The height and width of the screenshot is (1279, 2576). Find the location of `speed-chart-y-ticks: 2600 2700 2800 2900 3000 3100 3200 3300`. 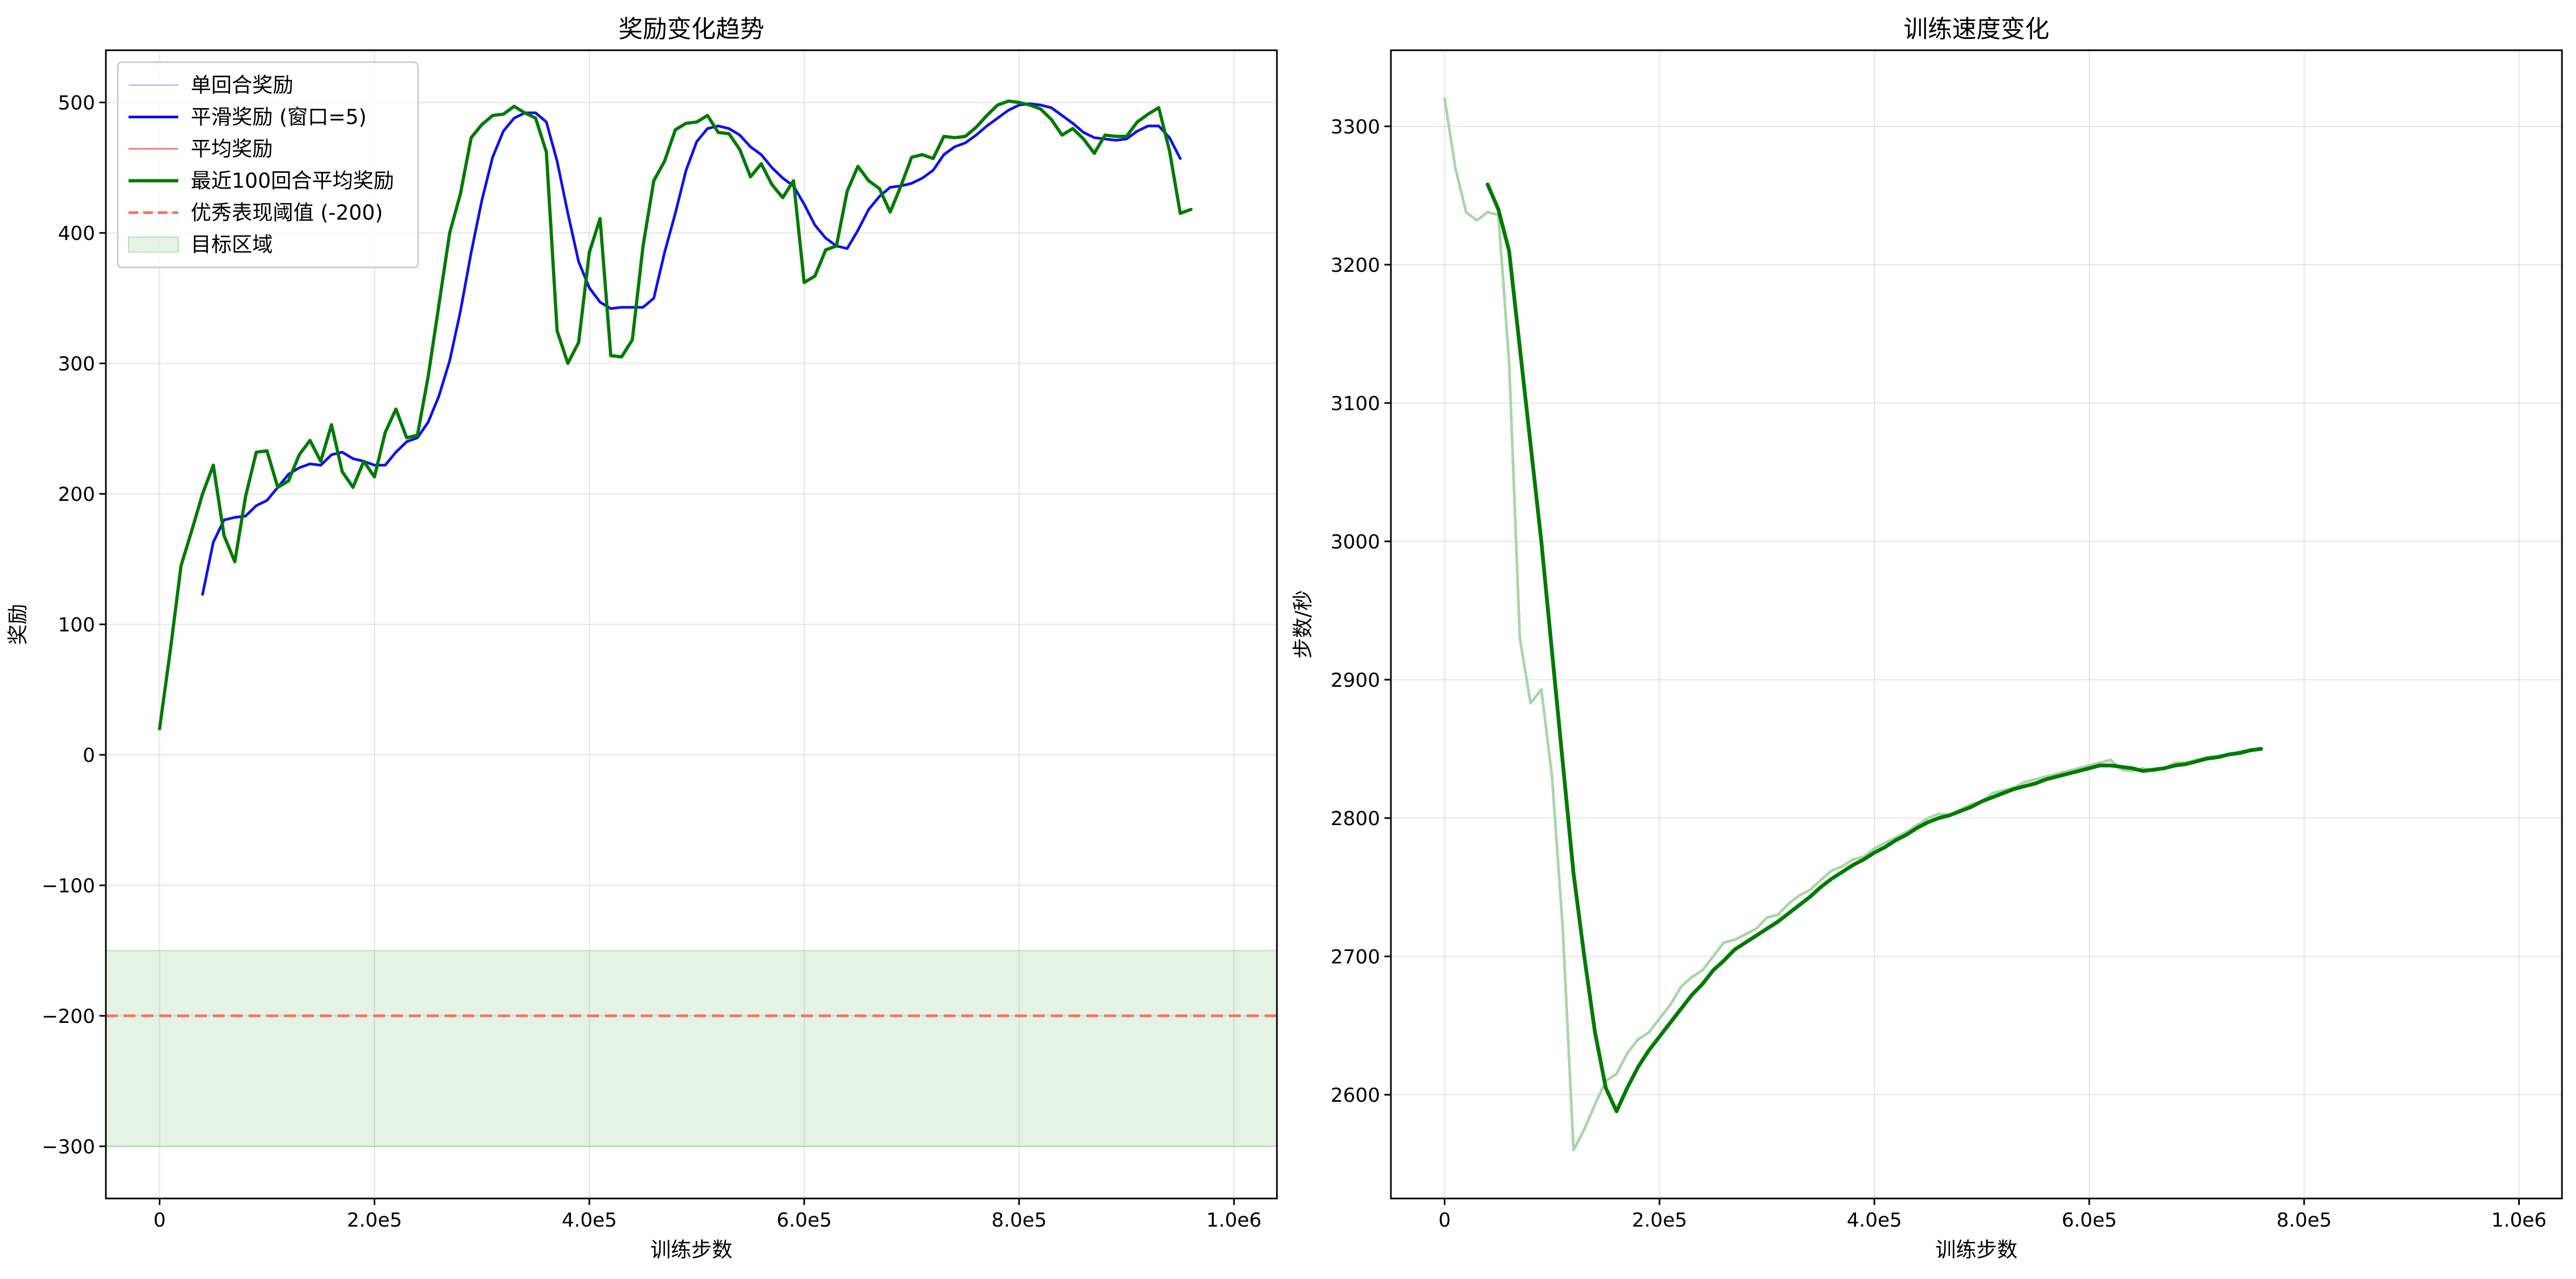

speed-chart-y-ticks: 2600 2700 2800 2900 3000 3100 3200 3300 is located at coordinates (1360, 611).